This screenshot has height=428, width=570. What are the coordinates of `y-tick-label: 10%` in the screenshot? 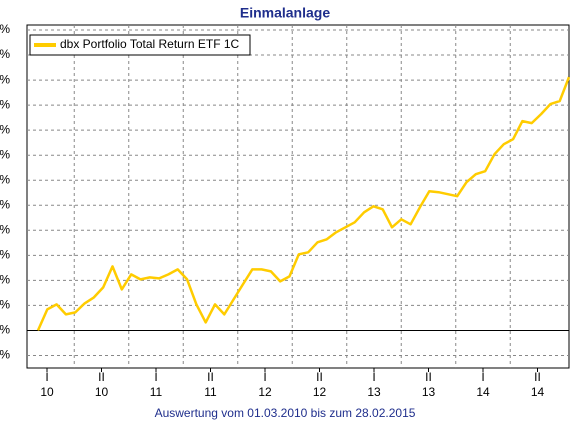 It's located at (5, 280).